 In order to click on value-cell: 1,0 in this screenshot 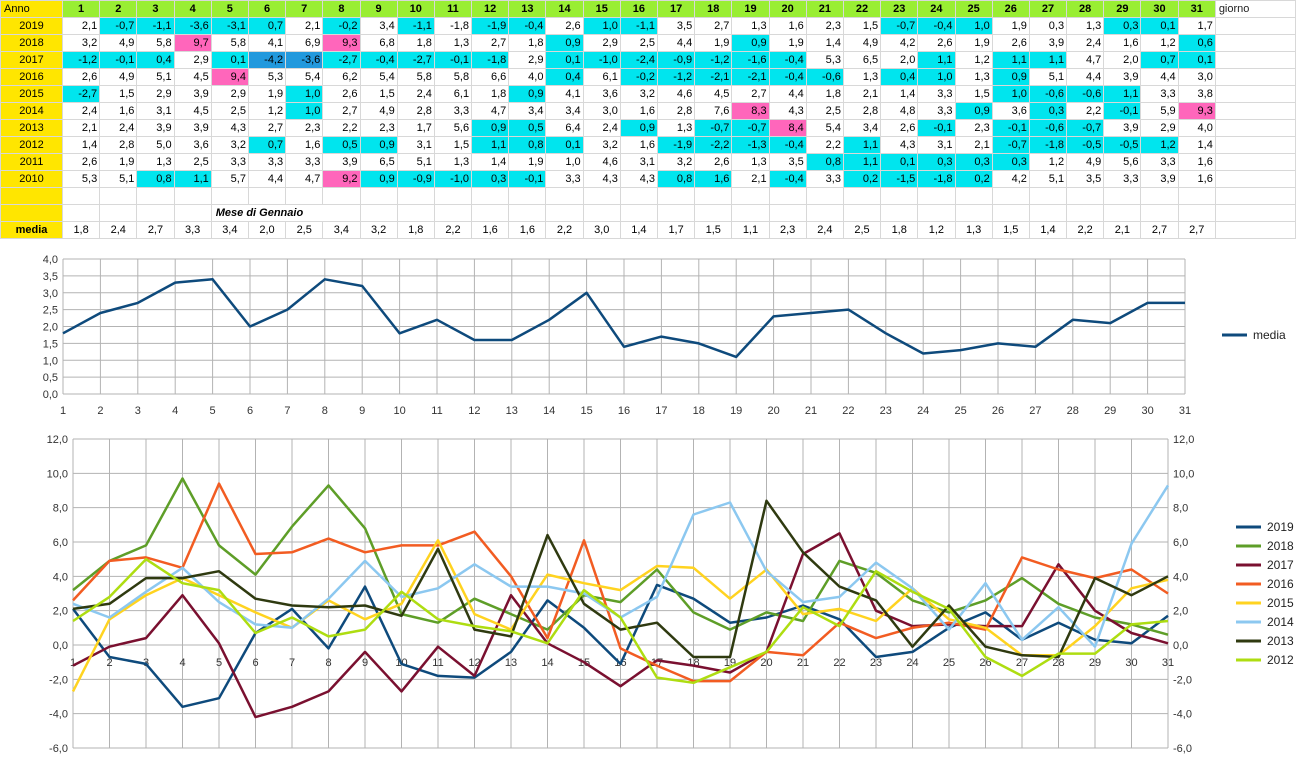, I will do `click(601, 26)`.